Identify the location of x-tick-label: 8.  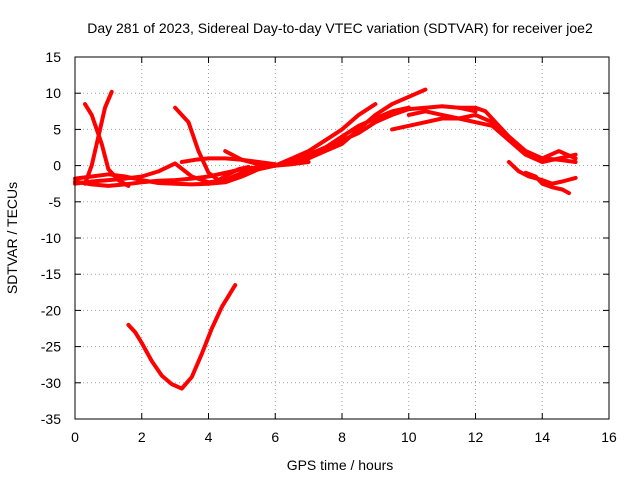
(342, 437).